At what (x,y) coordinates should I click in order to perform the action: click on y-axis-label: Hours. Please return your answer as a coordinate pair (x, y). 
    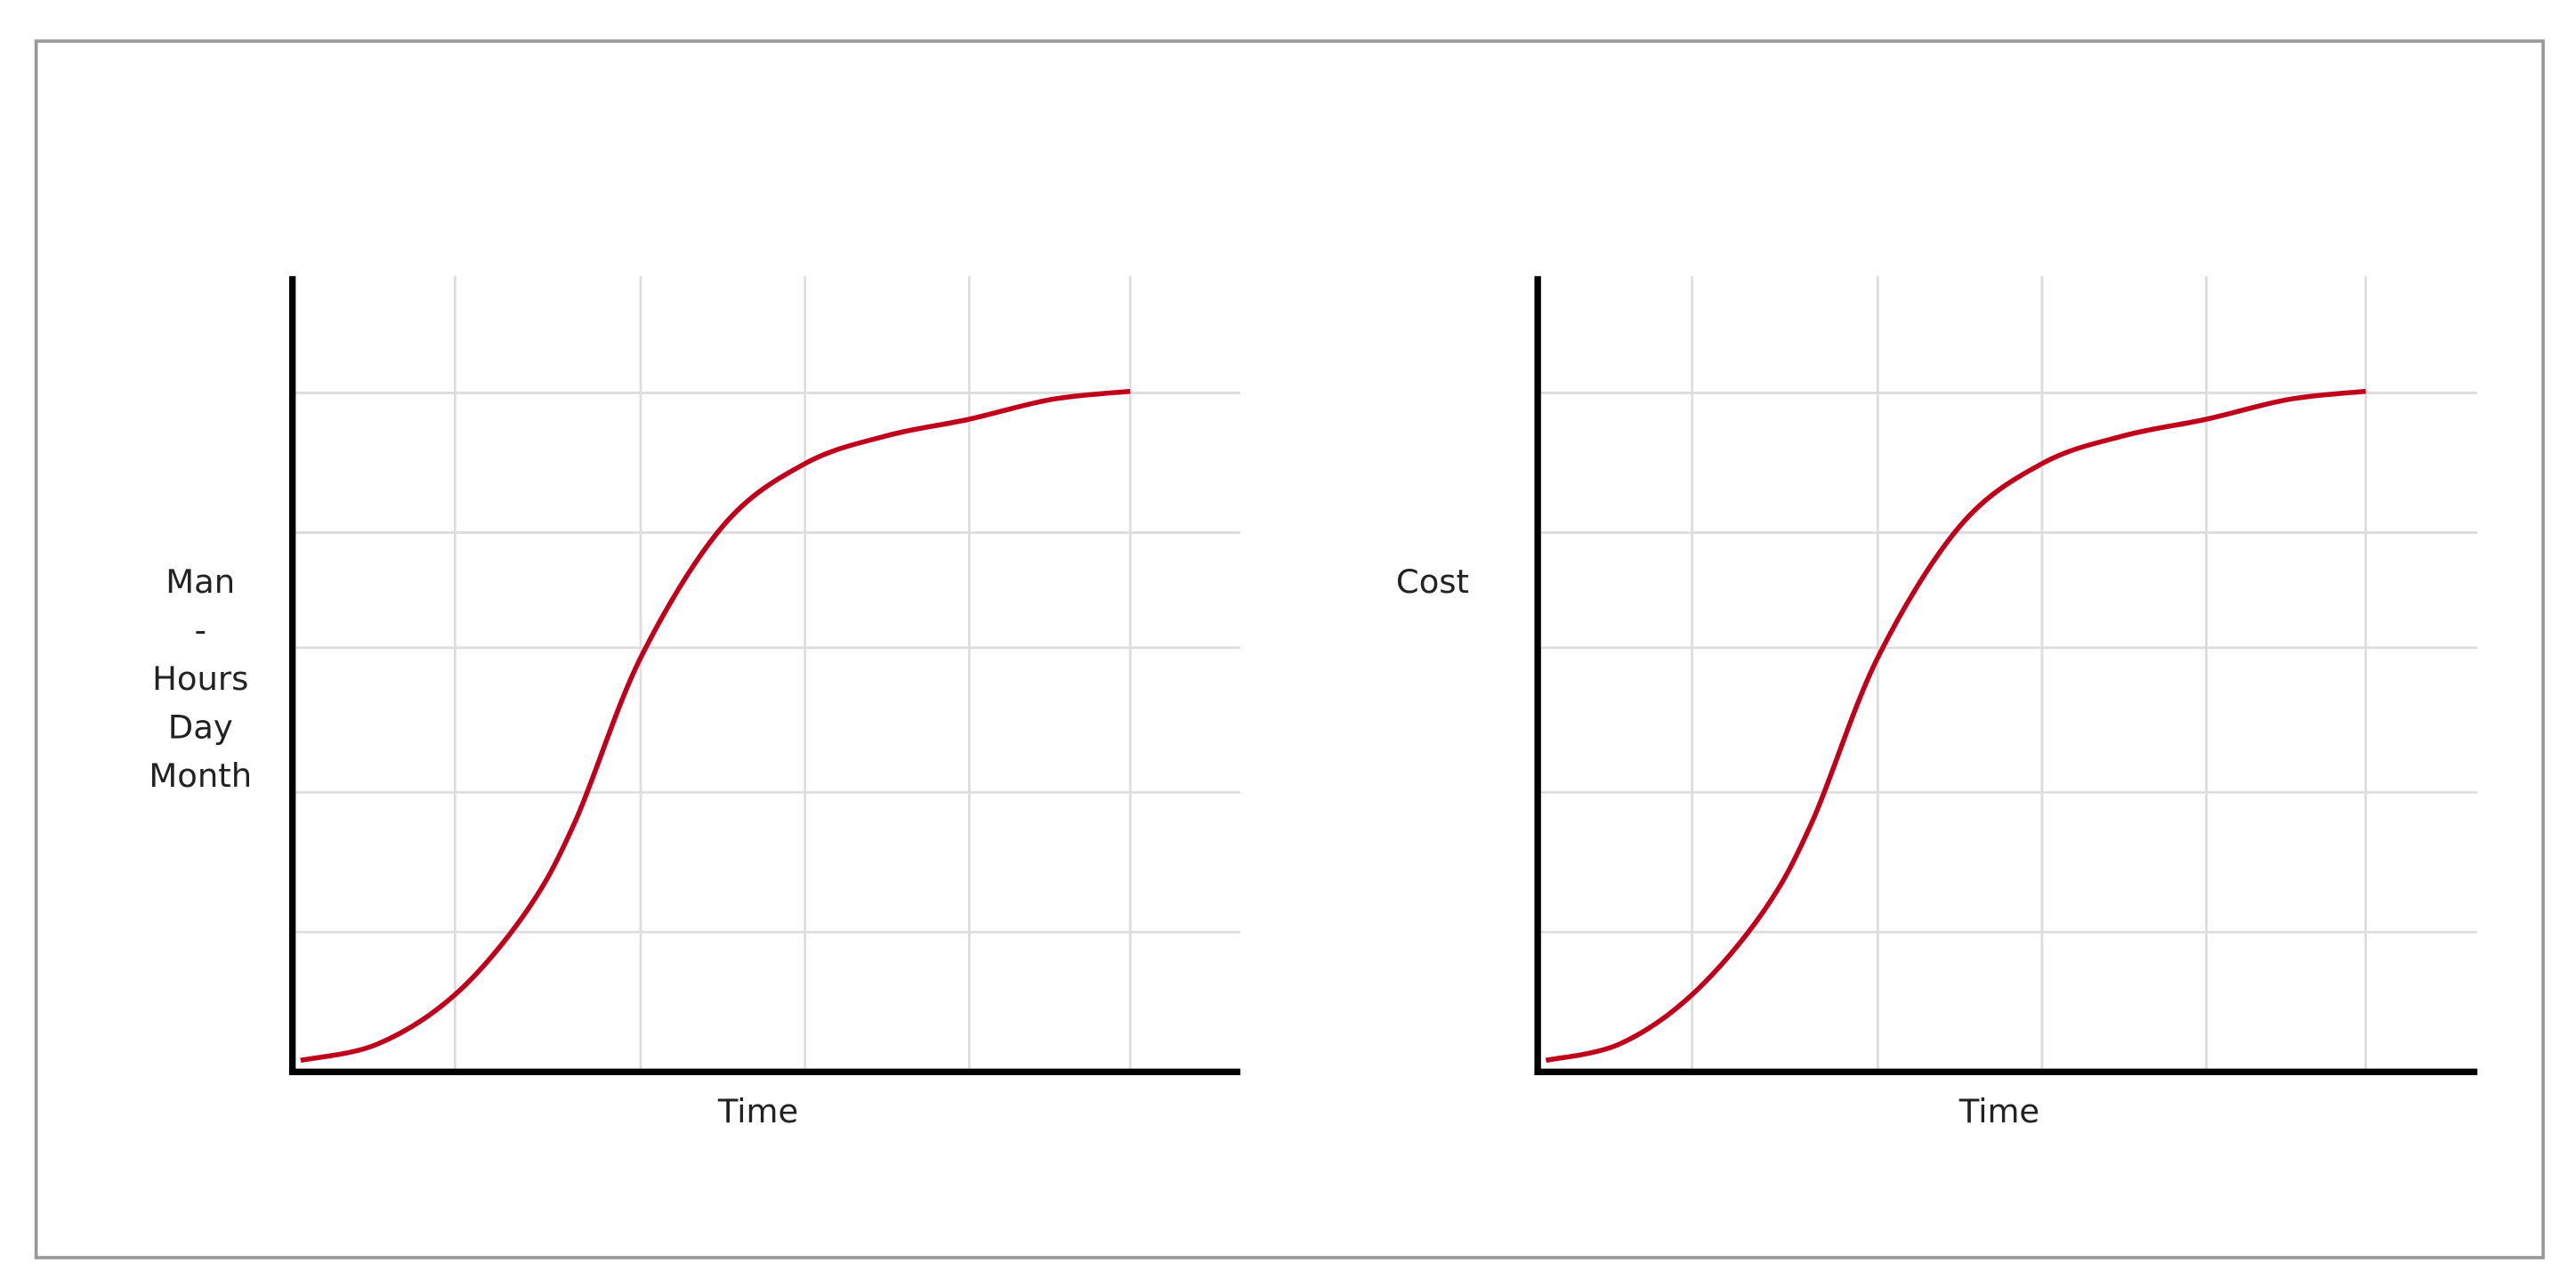
    Looking at the image, I should click on (200, 679).